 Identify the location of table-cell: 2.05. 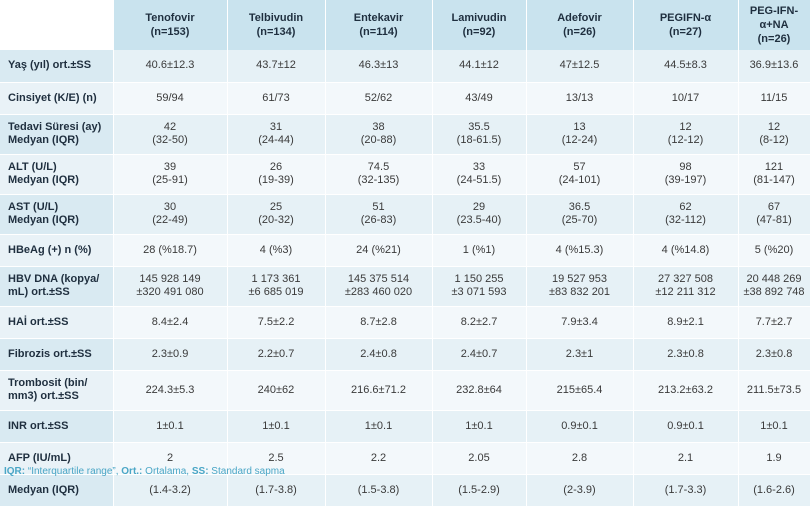
(479, 458).